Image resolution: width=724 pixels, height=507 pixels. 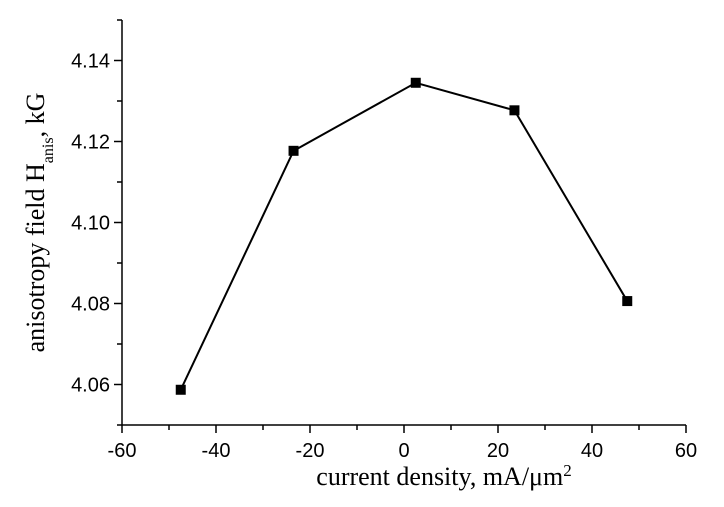 I want to click on y-axis-title: anisotropy field Hanis, kG, so click(x=39, y=223).